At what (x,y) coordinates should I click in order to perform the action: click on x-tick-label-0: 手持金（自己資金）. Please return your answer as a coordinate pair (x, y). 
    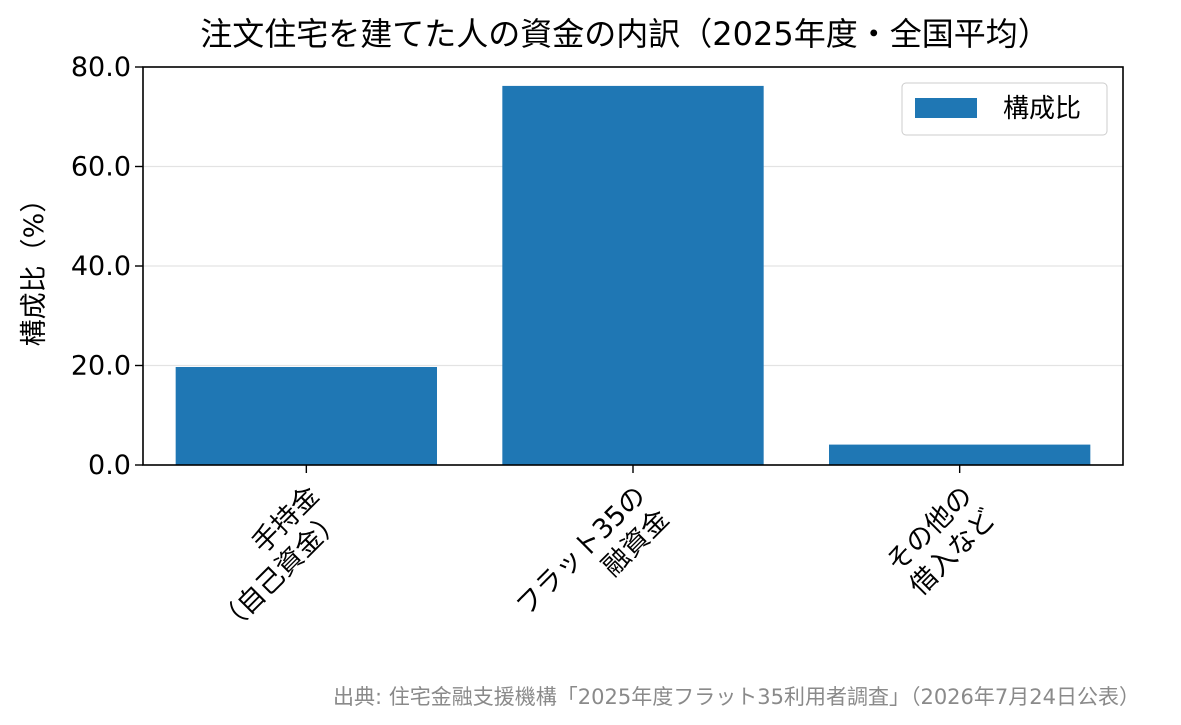
    Looking at the image, I should click on (269, 560).